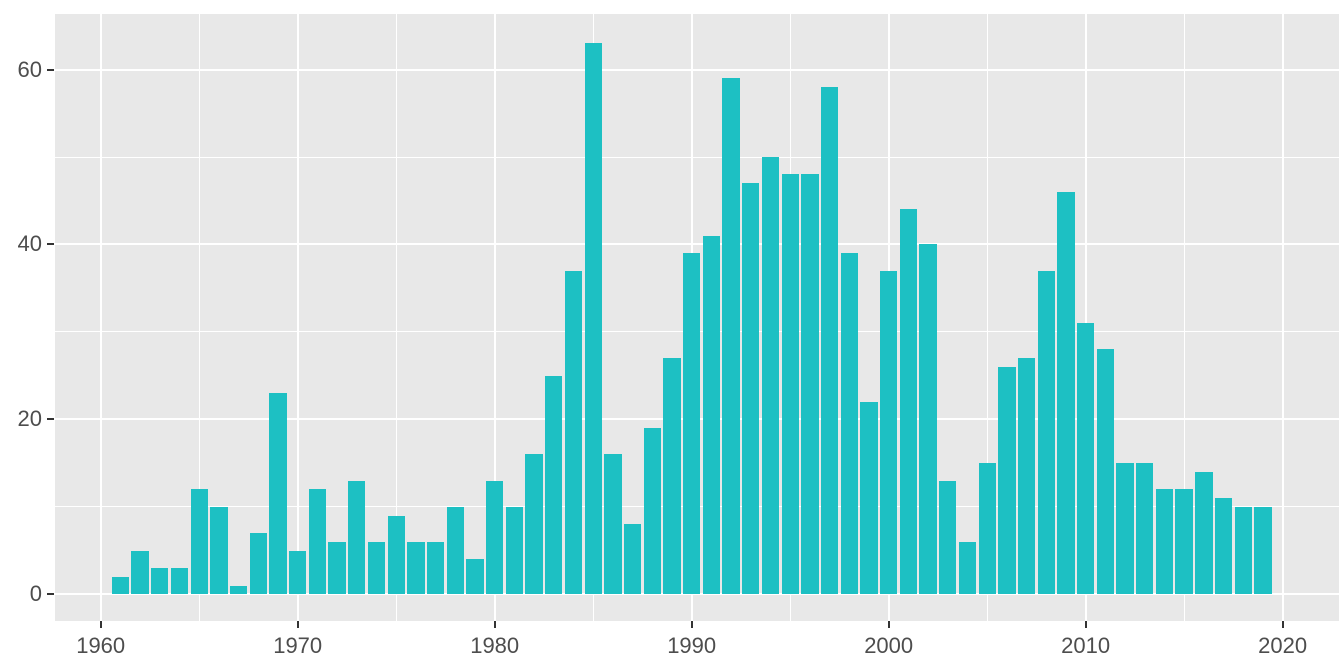 The height and width of the screenshot is (672, 1344). What do you see at coordinates (495, 645) in the screenshot?
I see `x-tick-label: 1980` at bounding box center [495, 645].